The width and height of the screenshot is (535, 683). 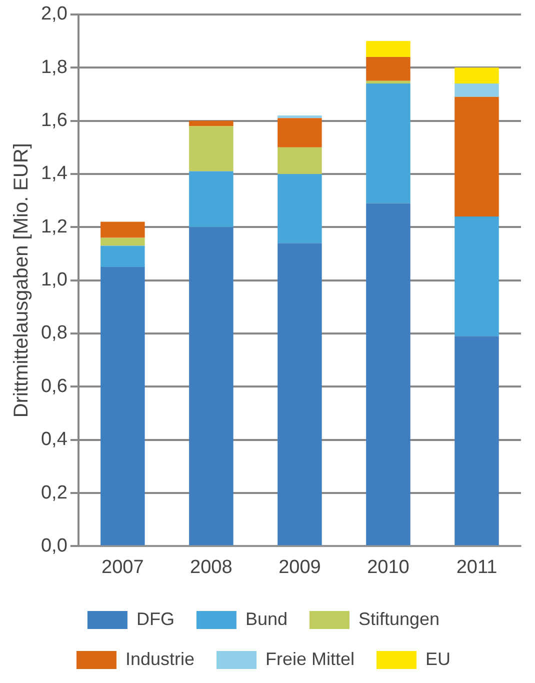 What do you see at coordinates (155, 618) in the screenshot?
I see `legend-label: DFG` at bounding box center [155, 618].